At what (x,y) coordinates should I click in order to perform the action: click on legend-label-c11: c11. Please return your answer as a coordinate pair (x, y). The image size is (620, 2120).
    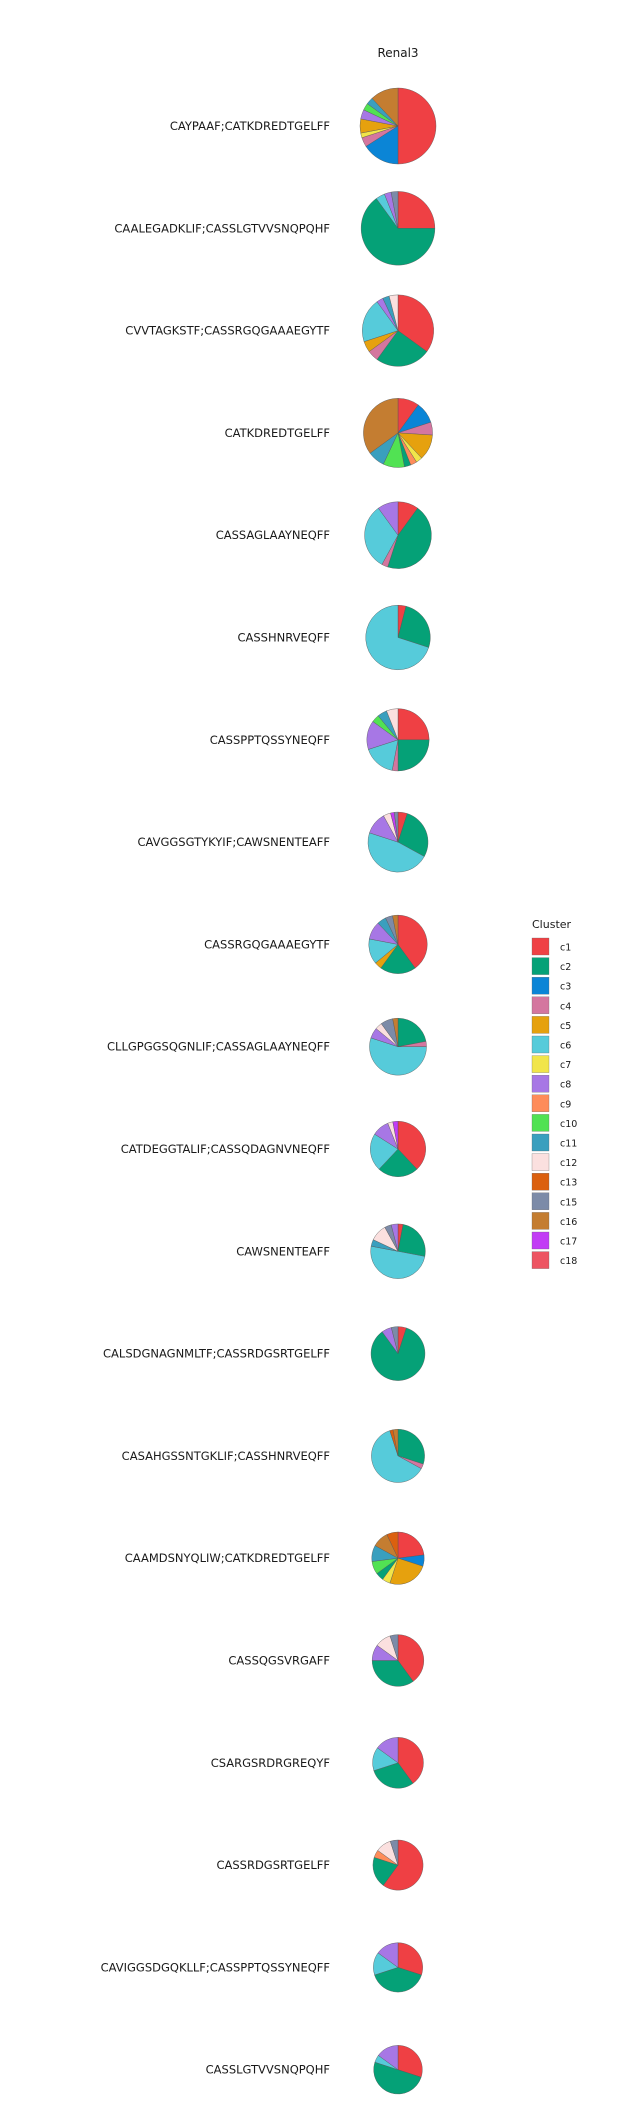
    Looking at the image, I should click on (568, 1144).